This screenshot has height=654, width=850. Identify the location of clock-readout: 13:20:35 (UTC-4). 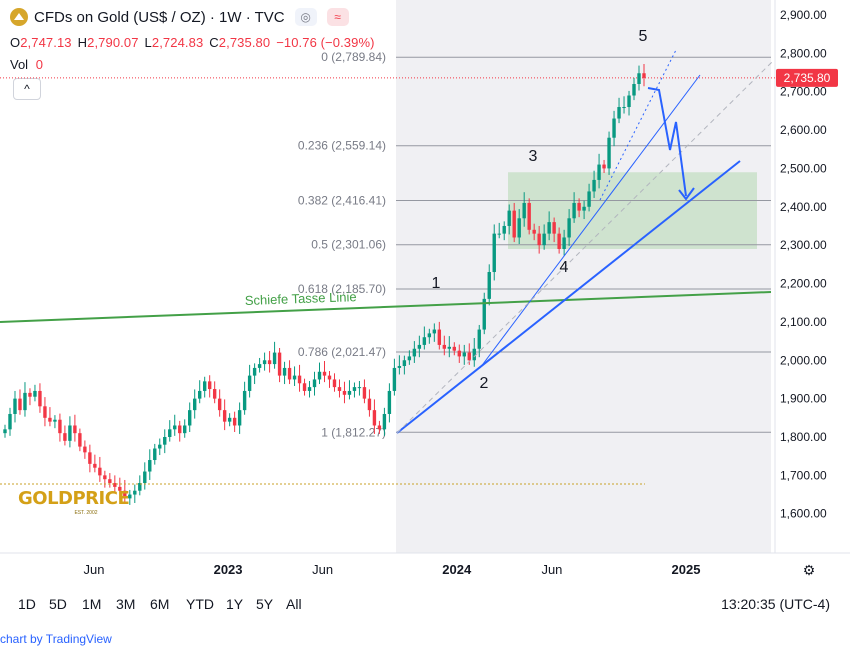
(775, 604).